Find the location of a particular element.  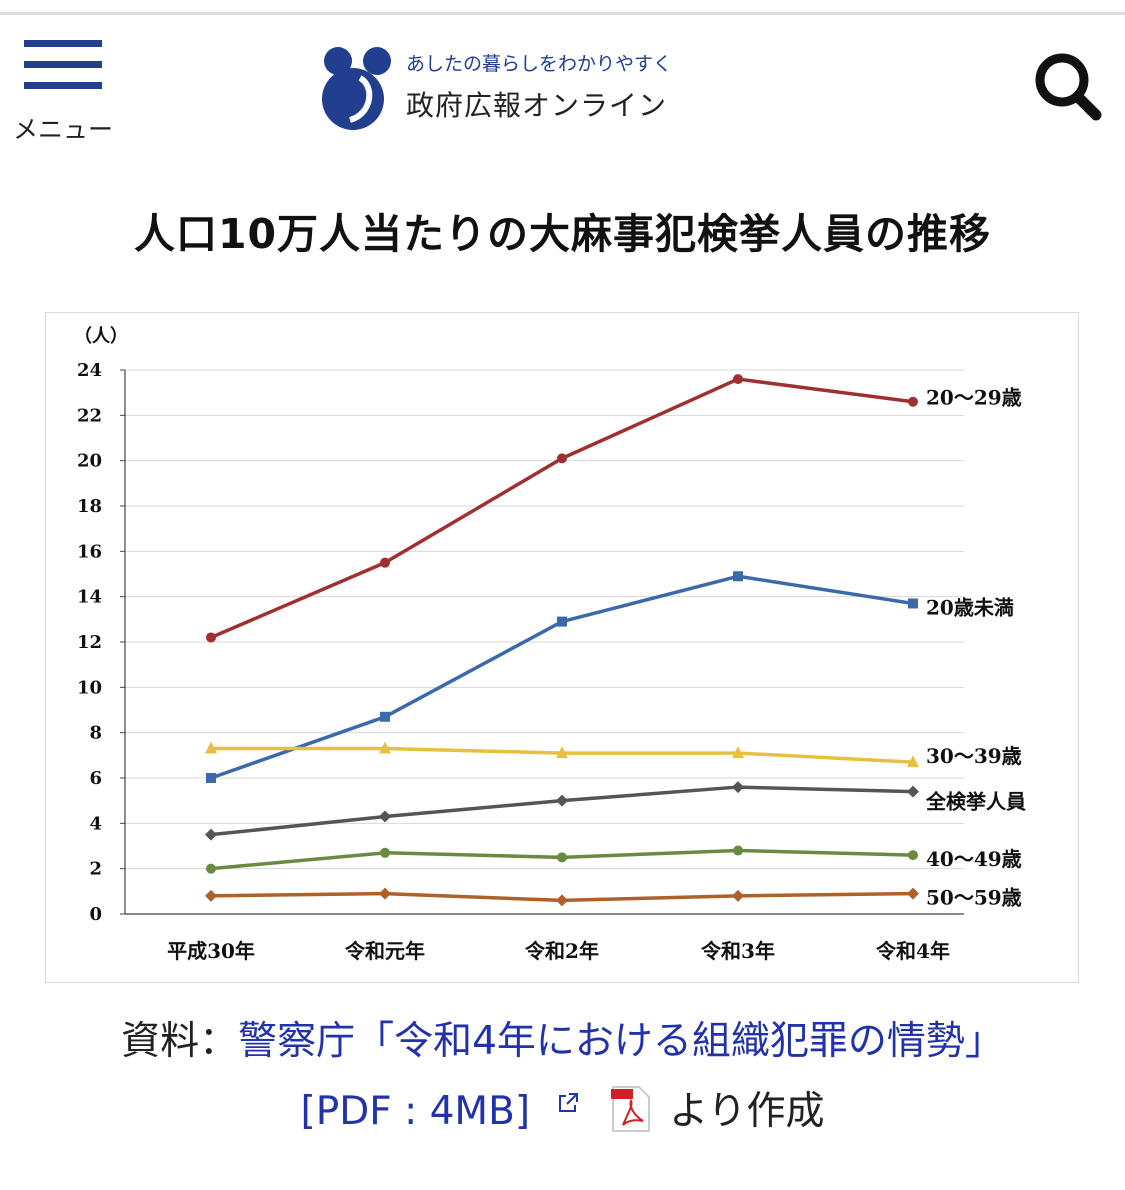

series-label: 20～29歳 is located at coordinates (974, 398).